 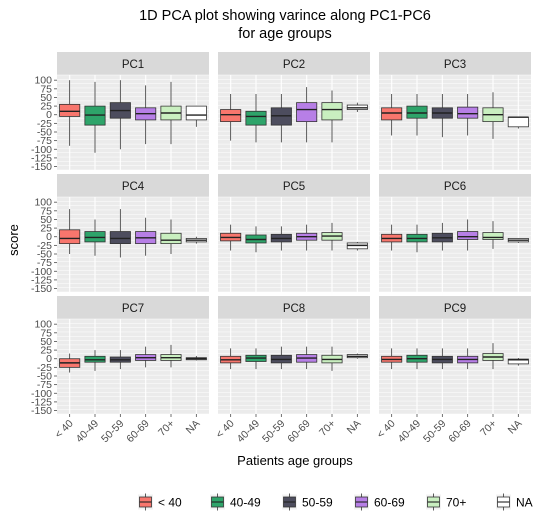 I want to click on strip-label-pc2: PC2, so click(x=294, y=65).